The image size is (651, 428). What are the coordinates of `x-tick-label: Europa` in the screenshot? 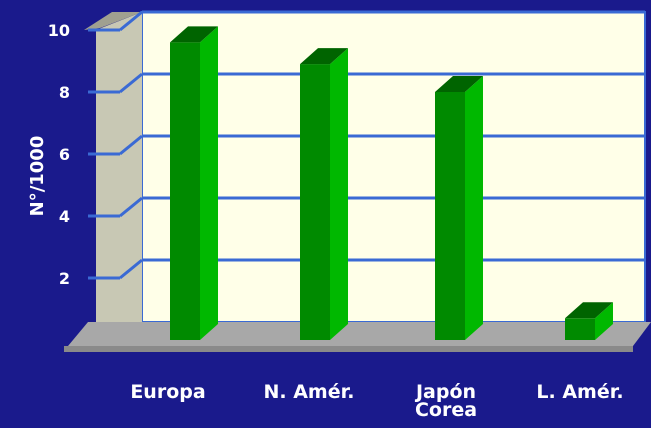 It's located at (167, 392).